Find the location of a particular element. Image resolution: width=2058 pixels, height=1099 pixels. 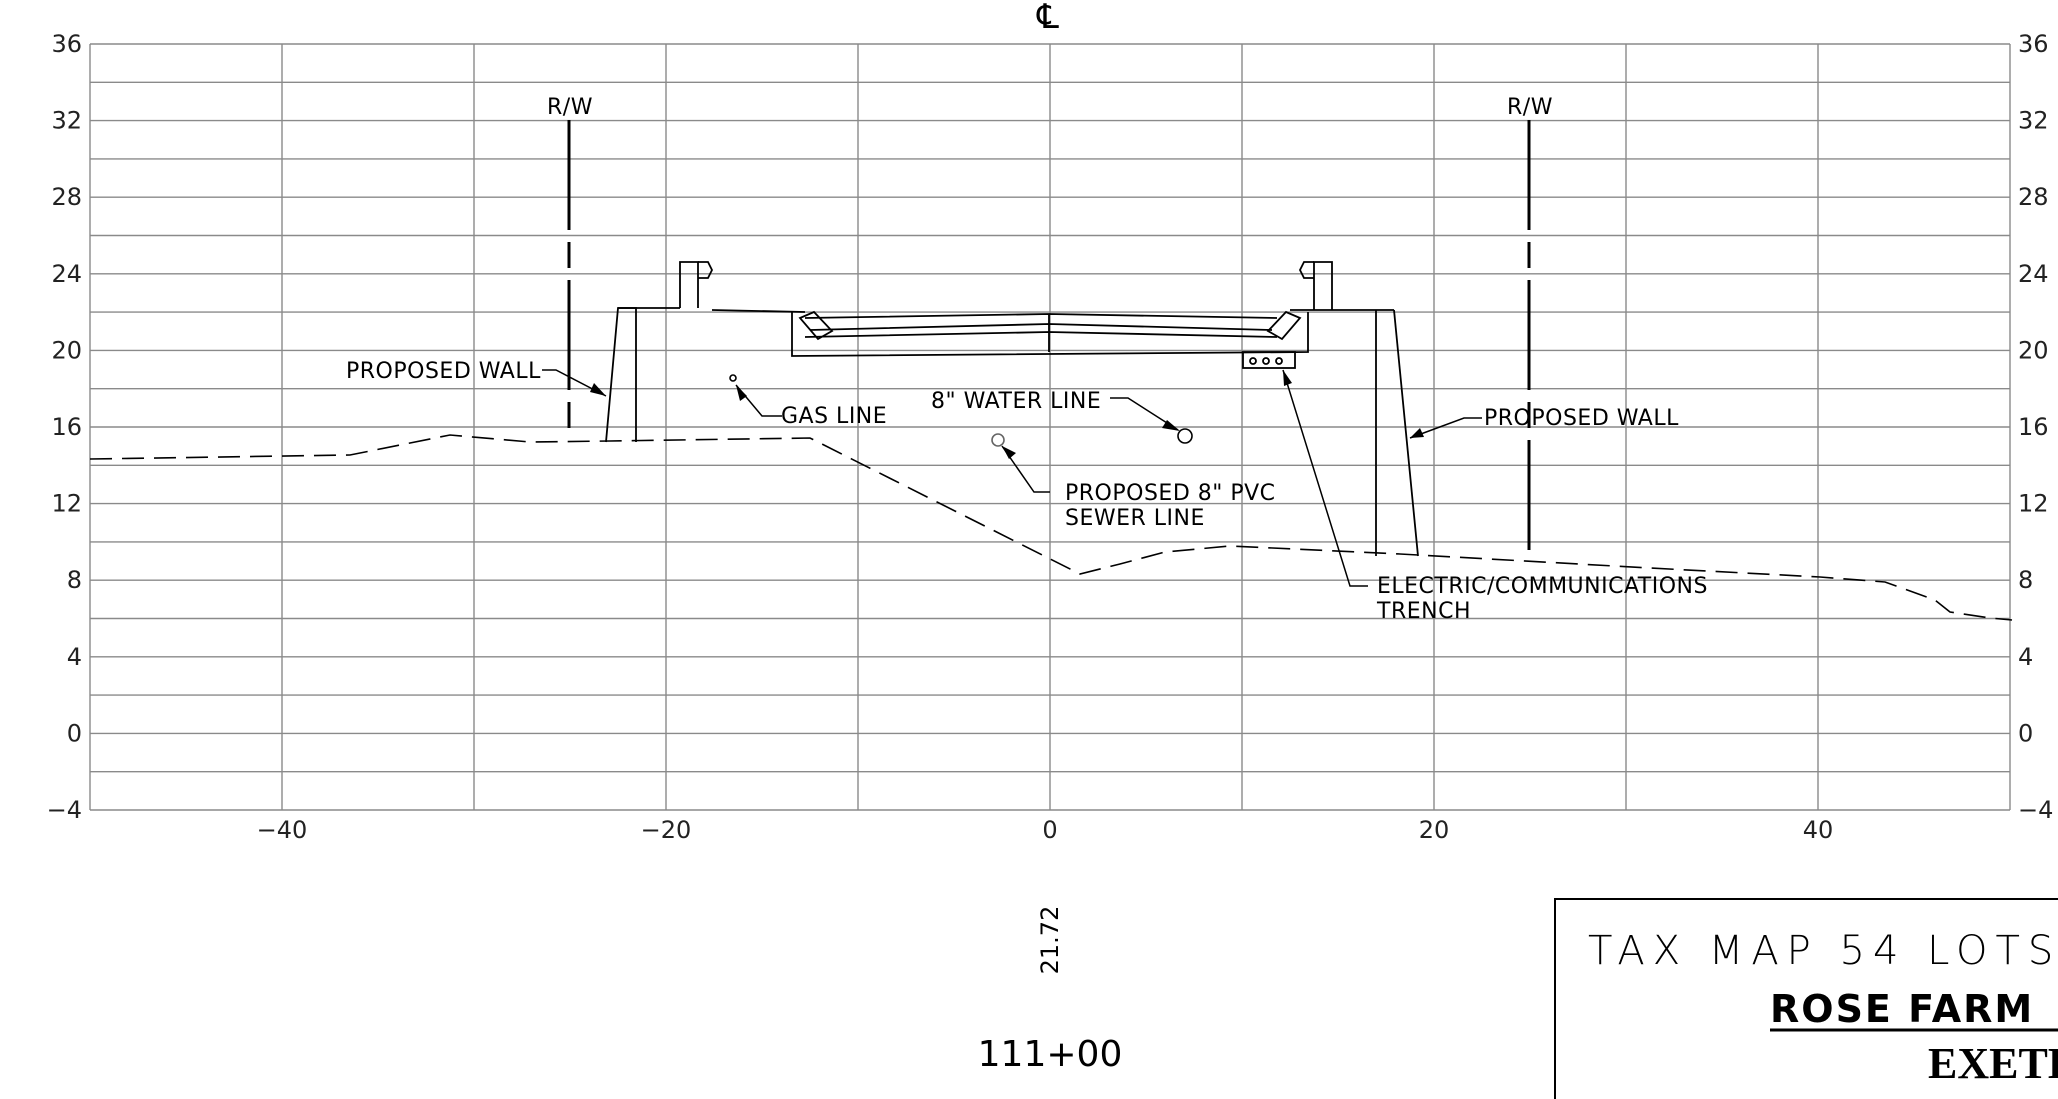

x-tick: 20 is located at coordinates (1434, 830).